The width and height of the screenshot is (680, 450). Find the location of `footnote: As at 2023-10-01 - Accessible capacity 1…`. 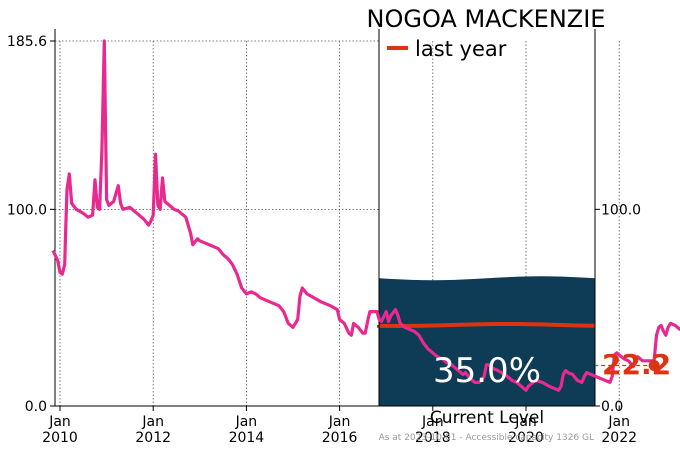

footnote: As at 2023-10-01 - Accessible capacity 1… is located at coordinates (486, 438).